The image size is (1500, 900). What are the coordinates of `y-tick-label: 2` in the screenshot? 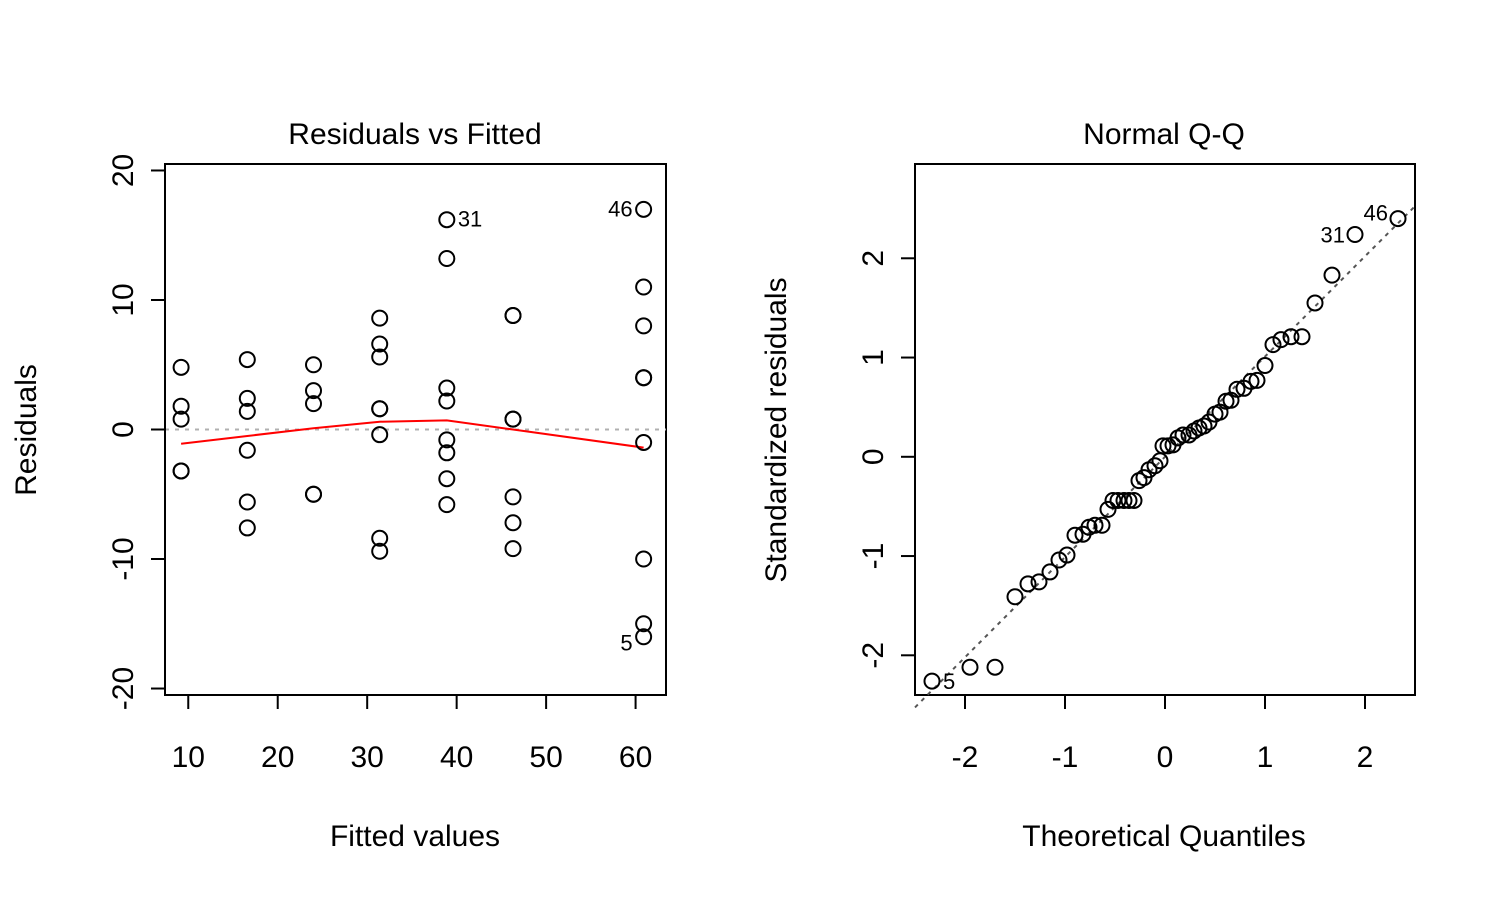 It's located at (873, 258).